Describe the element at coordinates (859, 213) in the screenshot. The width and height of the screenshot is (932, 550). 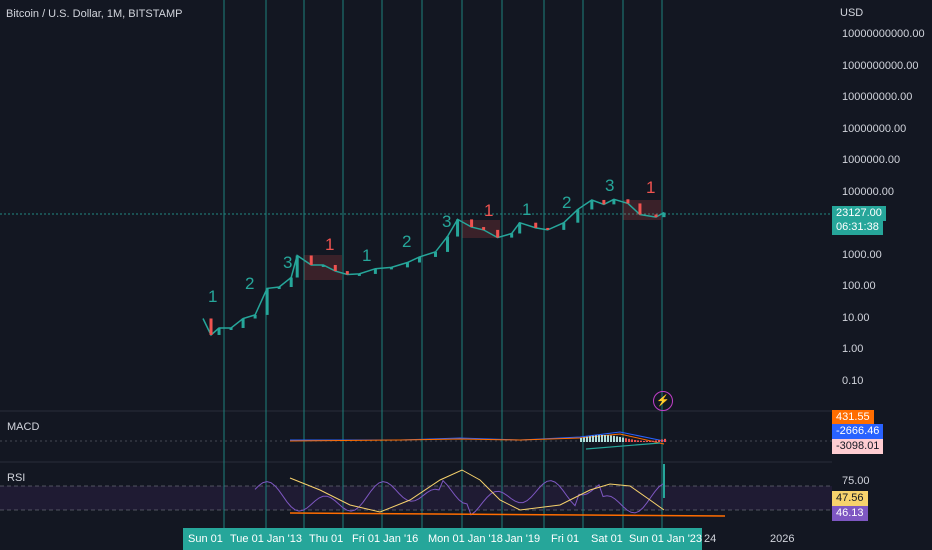
I see `last-price-tag: 23127.00` at that location.